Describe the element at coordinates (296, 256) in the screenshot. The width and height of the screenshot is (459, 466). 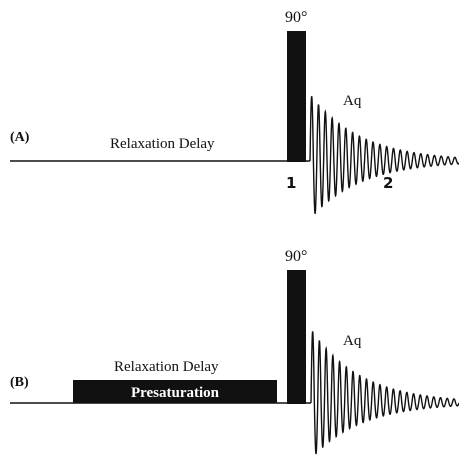
I see `panel-b-pulse-label: 90°` at that location.